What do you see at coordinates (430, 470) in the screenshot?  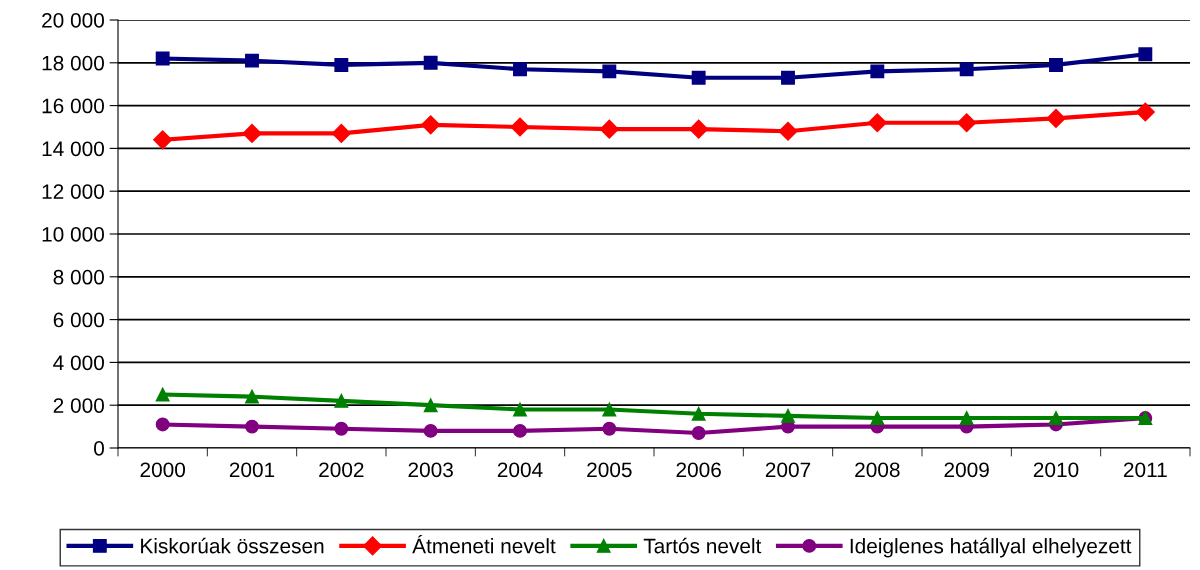 I see `x-tick-label: 2003` at bounding box center [430, 470].